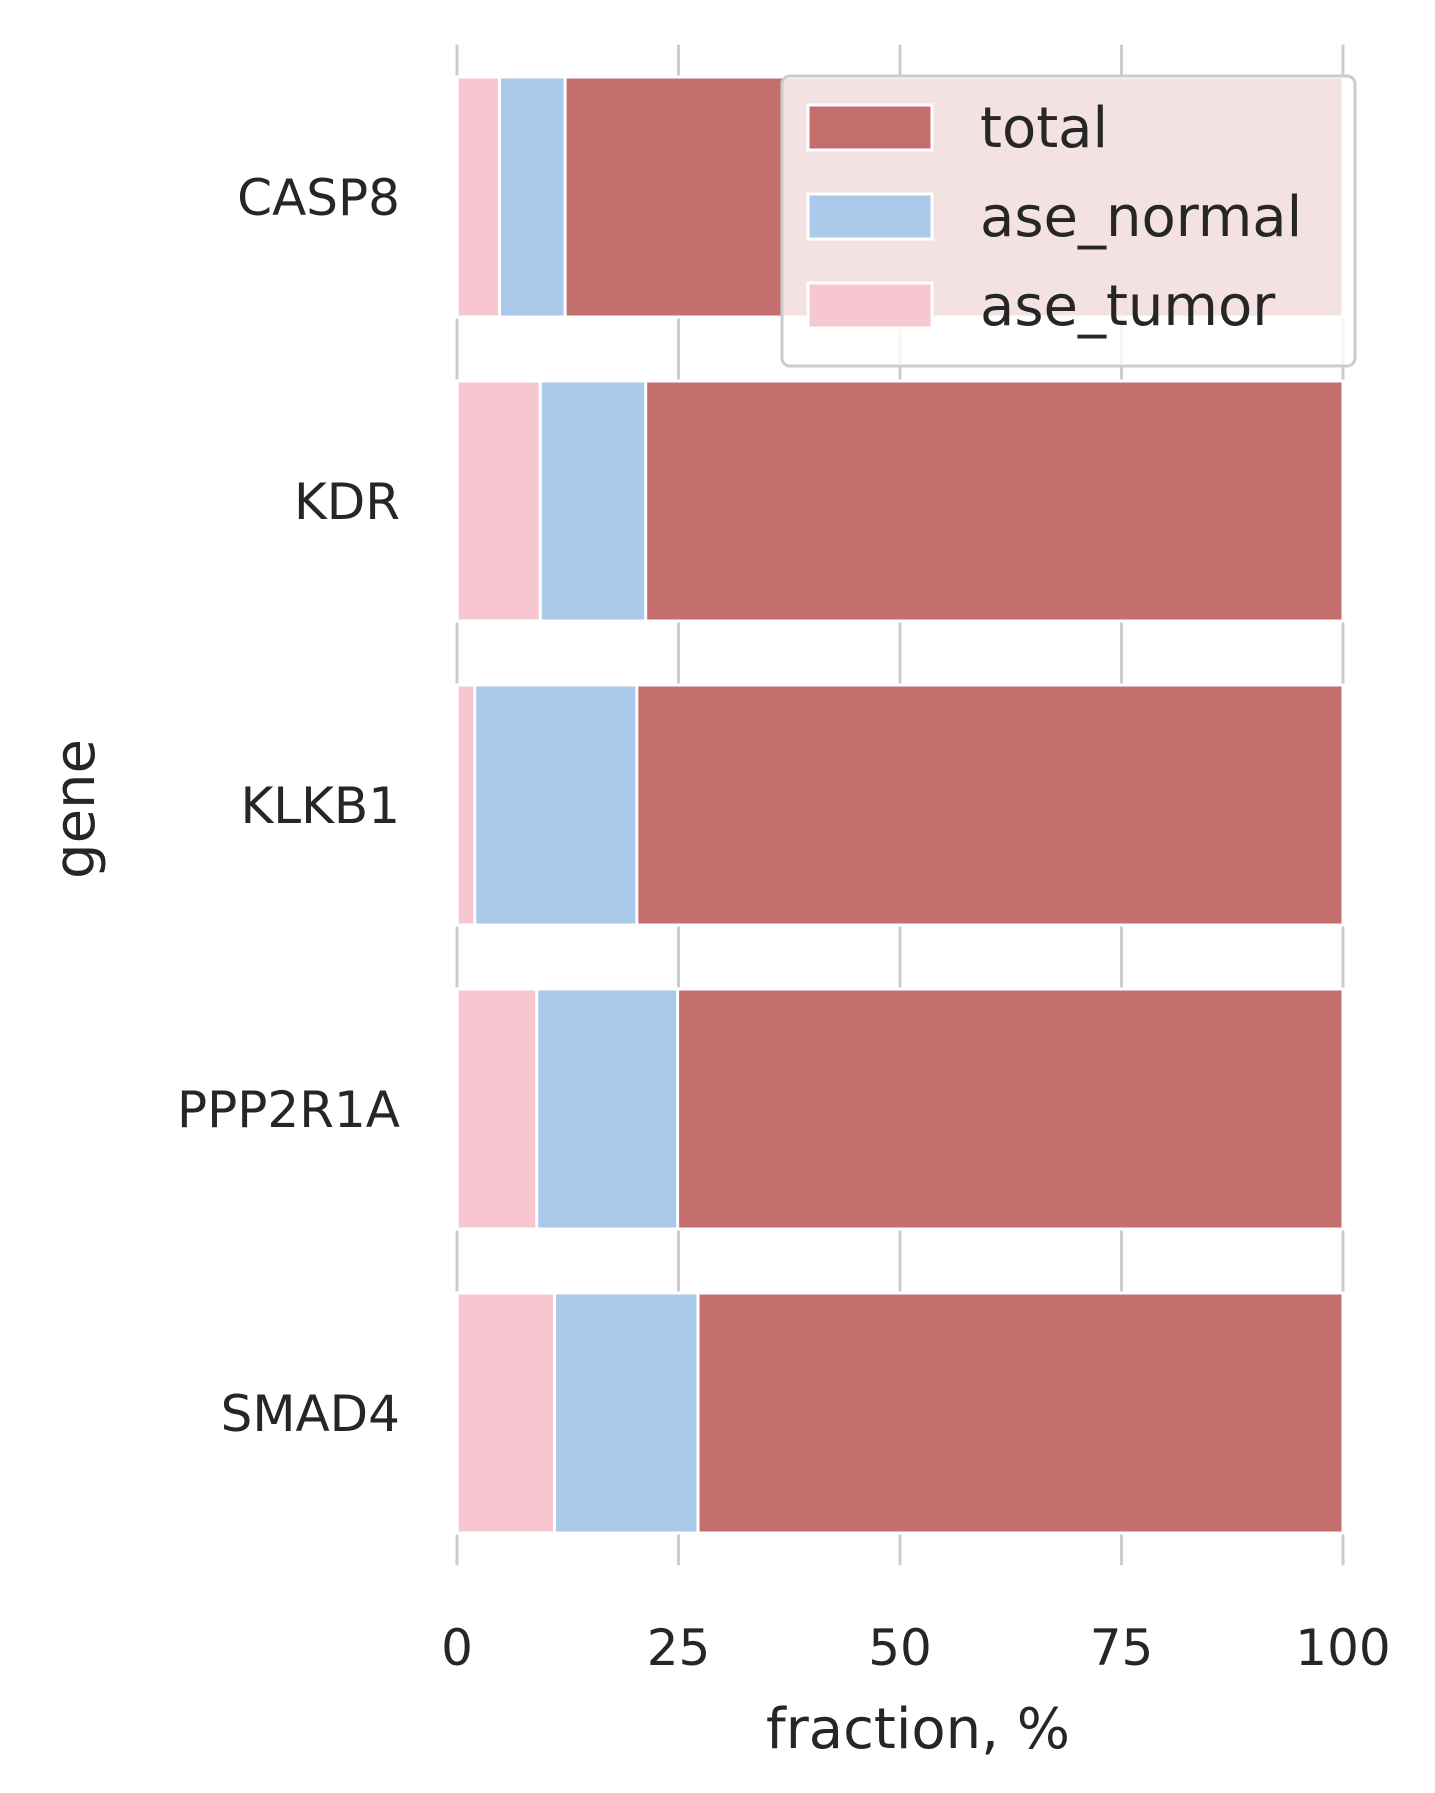 This screenshot has width=1435, height=1793. I want to click on x-tick-labels: 0 25 50 75 100, so click(916, 1648).